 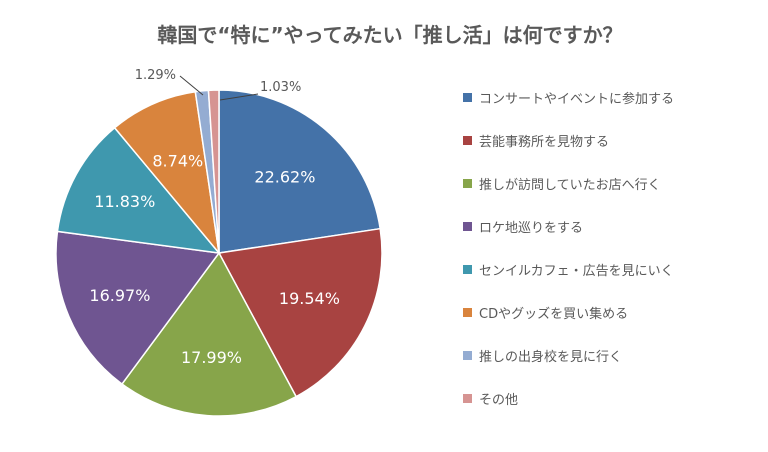 What do you see at coordinates (280, 87) in the screenshot?
I see `data-label: 1.03%` at bounding box center [280, 87].